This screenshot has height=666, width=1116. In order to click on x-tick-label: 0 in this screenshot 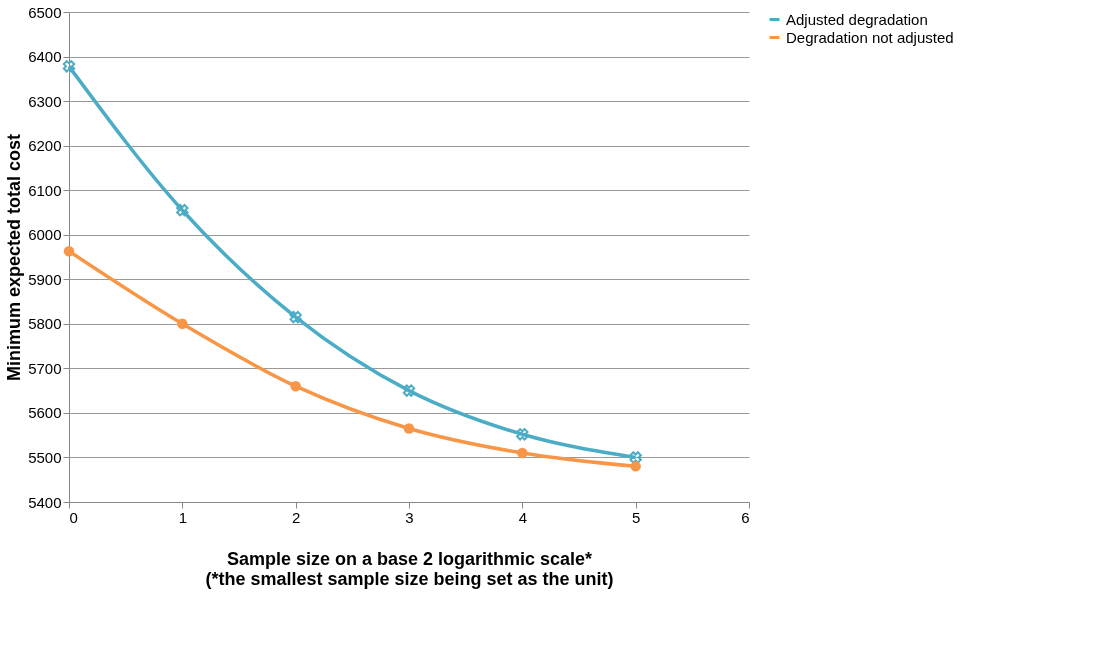, I will do `click(73, 517)`.